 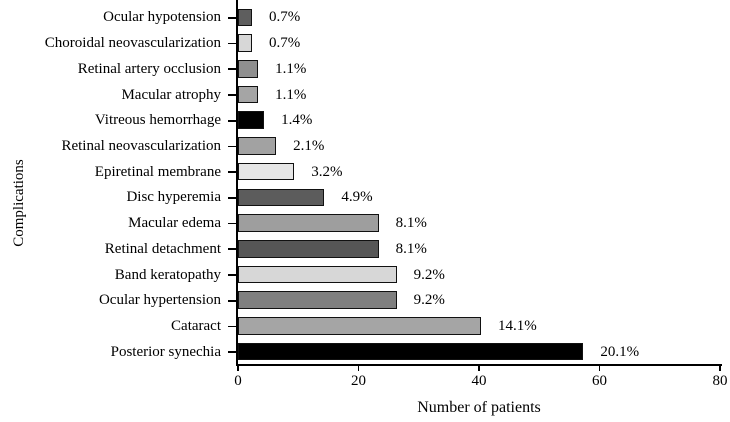 I want to click on category-label: Posterior synechia, so click(x=165, y=351).